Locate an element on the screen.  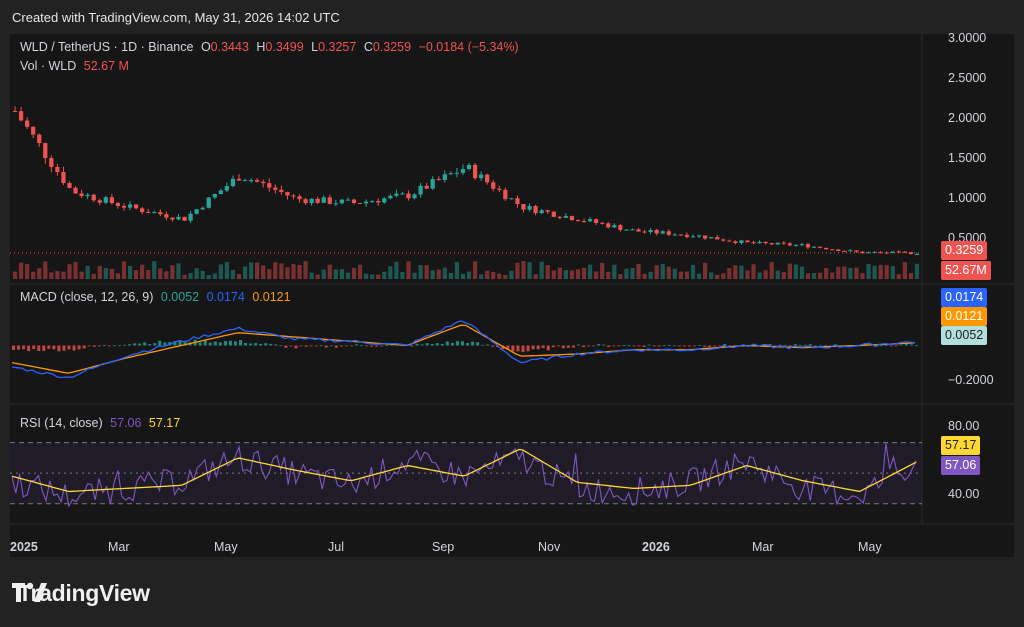
time-label: Jul is located at coordinates (336, 547).